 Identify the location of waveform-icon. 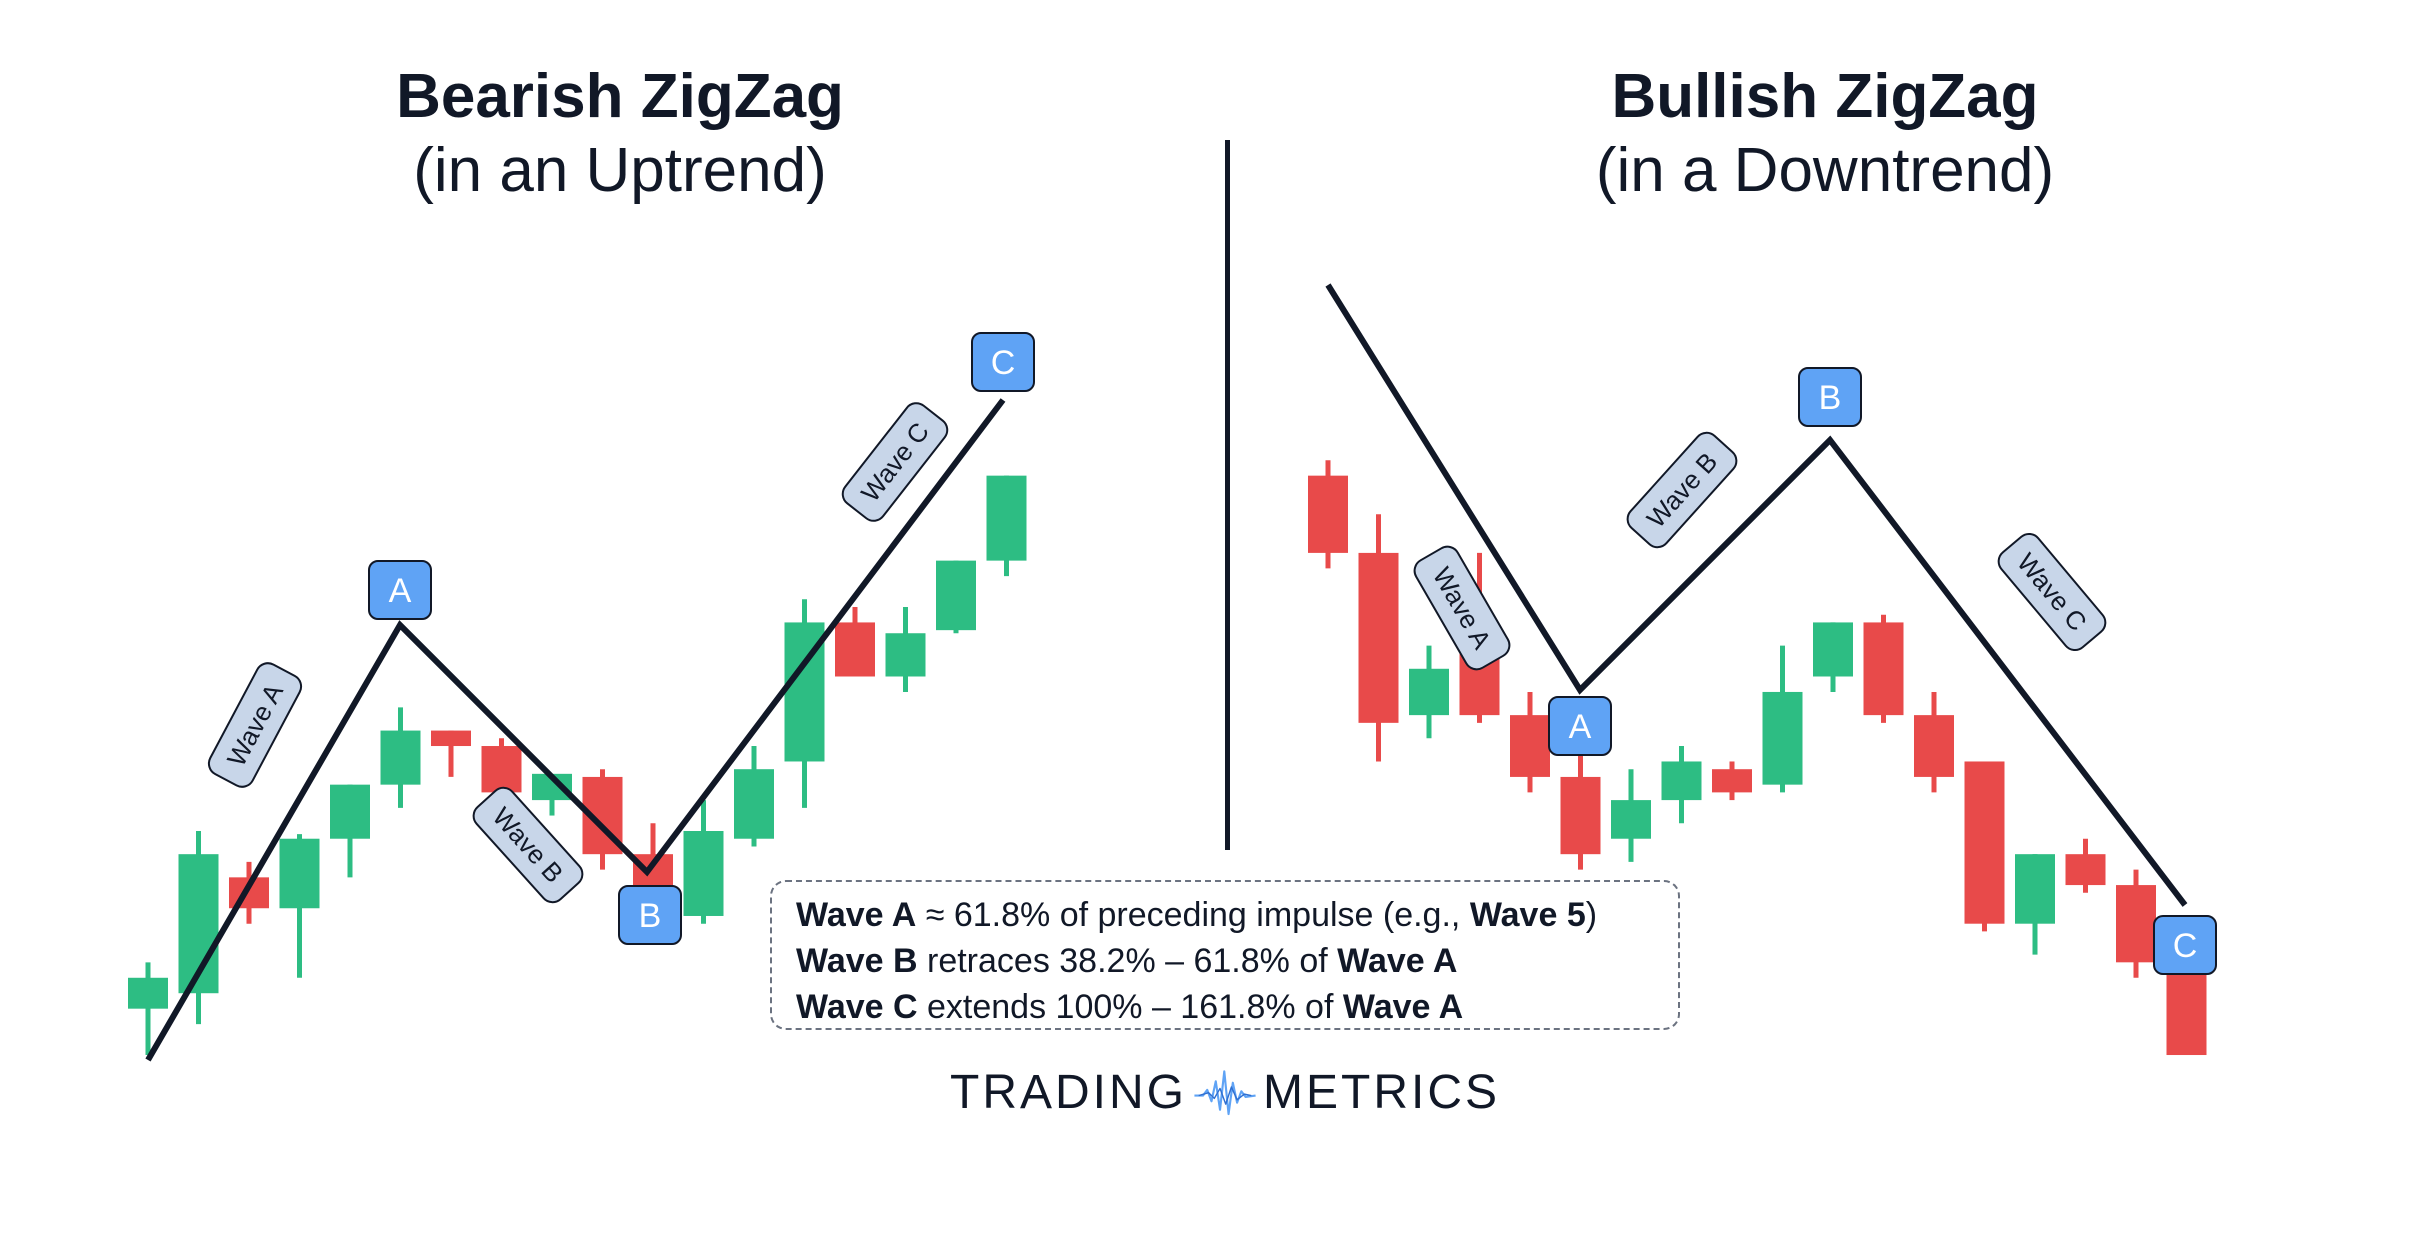
(1225, 1093).